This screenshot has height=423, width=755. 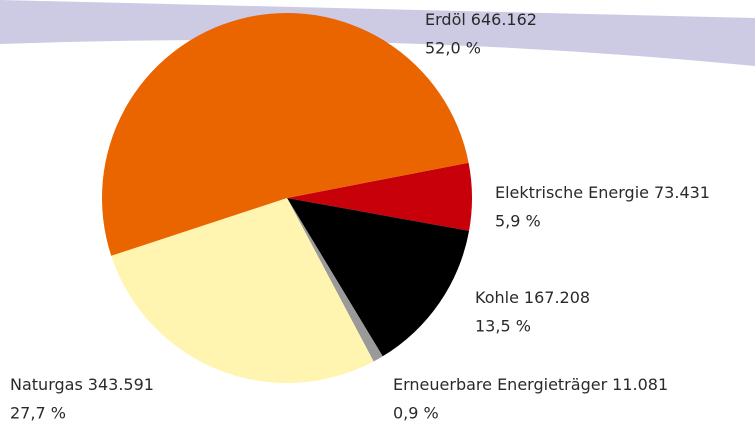 I want to click on amount-label: 343.591, so click(x=121, y=384).